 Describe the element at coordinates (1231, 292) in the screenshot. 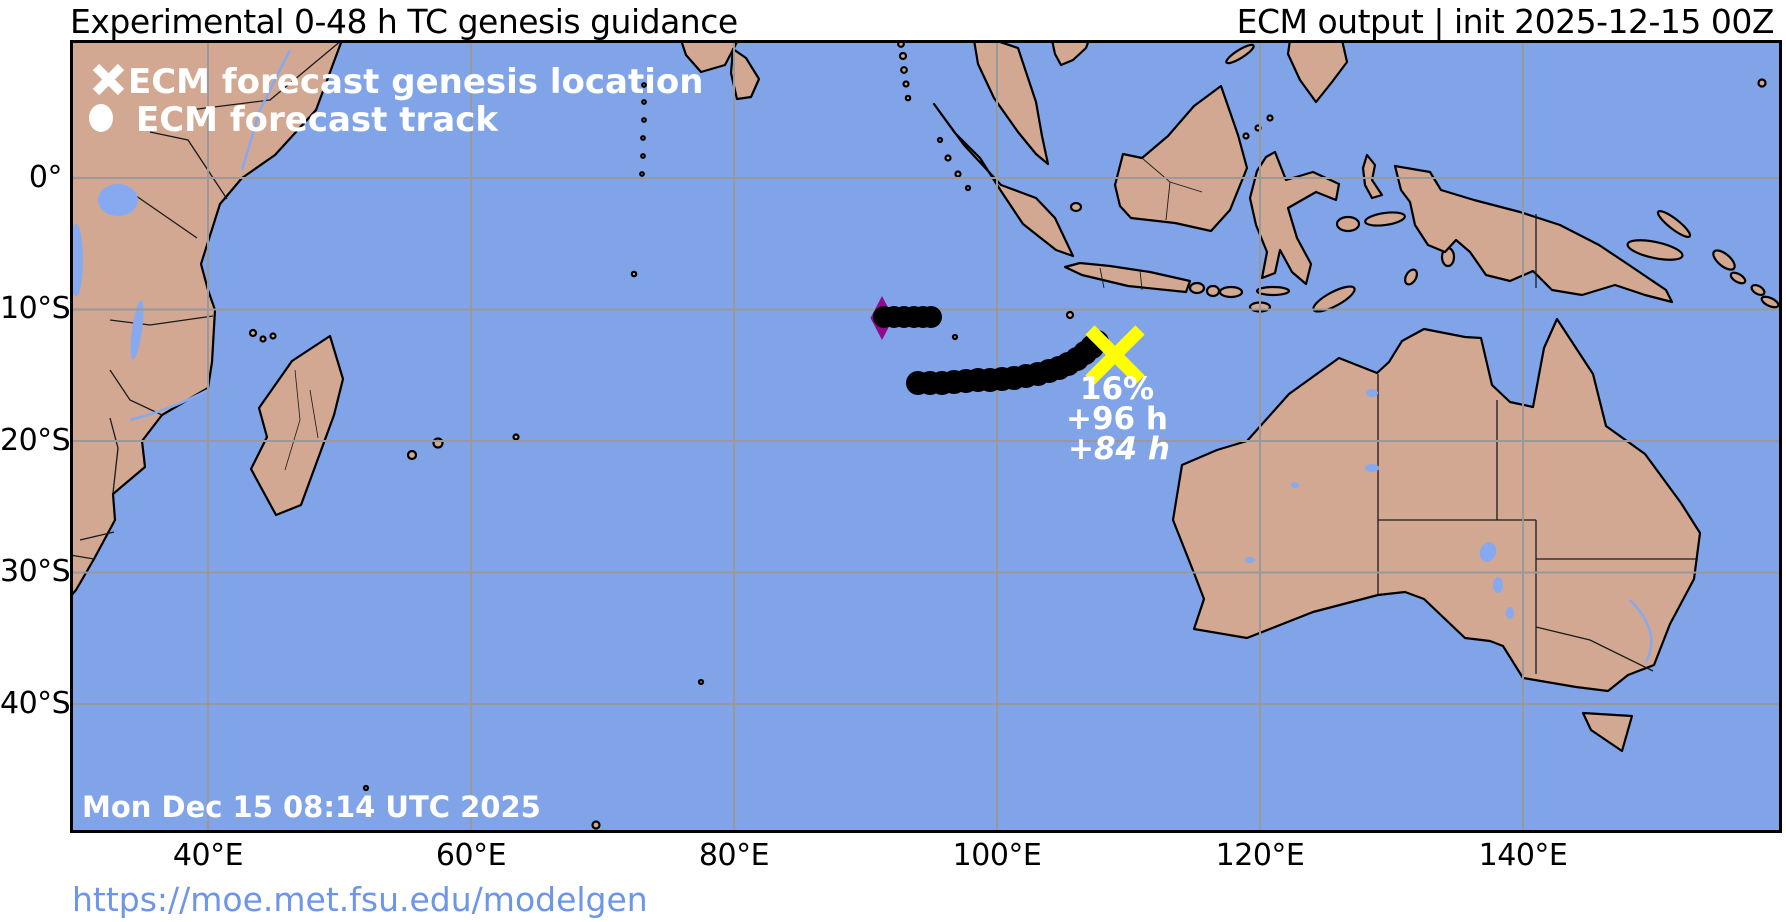

I see `land-sumbawa` at that location.